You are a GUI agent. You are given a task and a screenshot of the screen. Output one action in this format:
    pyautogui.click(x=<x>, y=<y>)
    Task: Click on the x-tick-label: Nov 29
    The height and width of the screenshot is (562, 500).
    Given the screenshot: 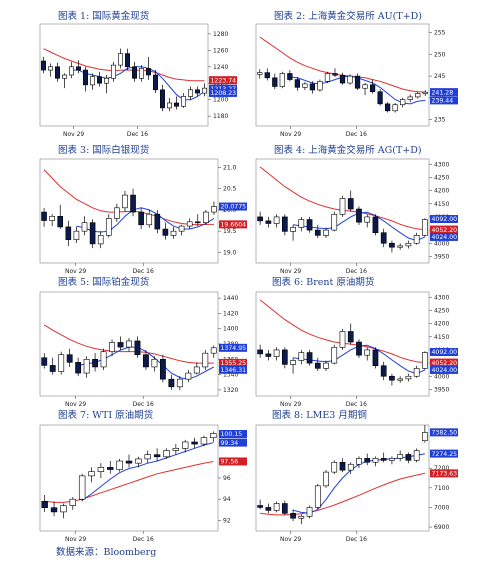 What is the action you would take?
    pyautogui.click(x=290, y=539)
    